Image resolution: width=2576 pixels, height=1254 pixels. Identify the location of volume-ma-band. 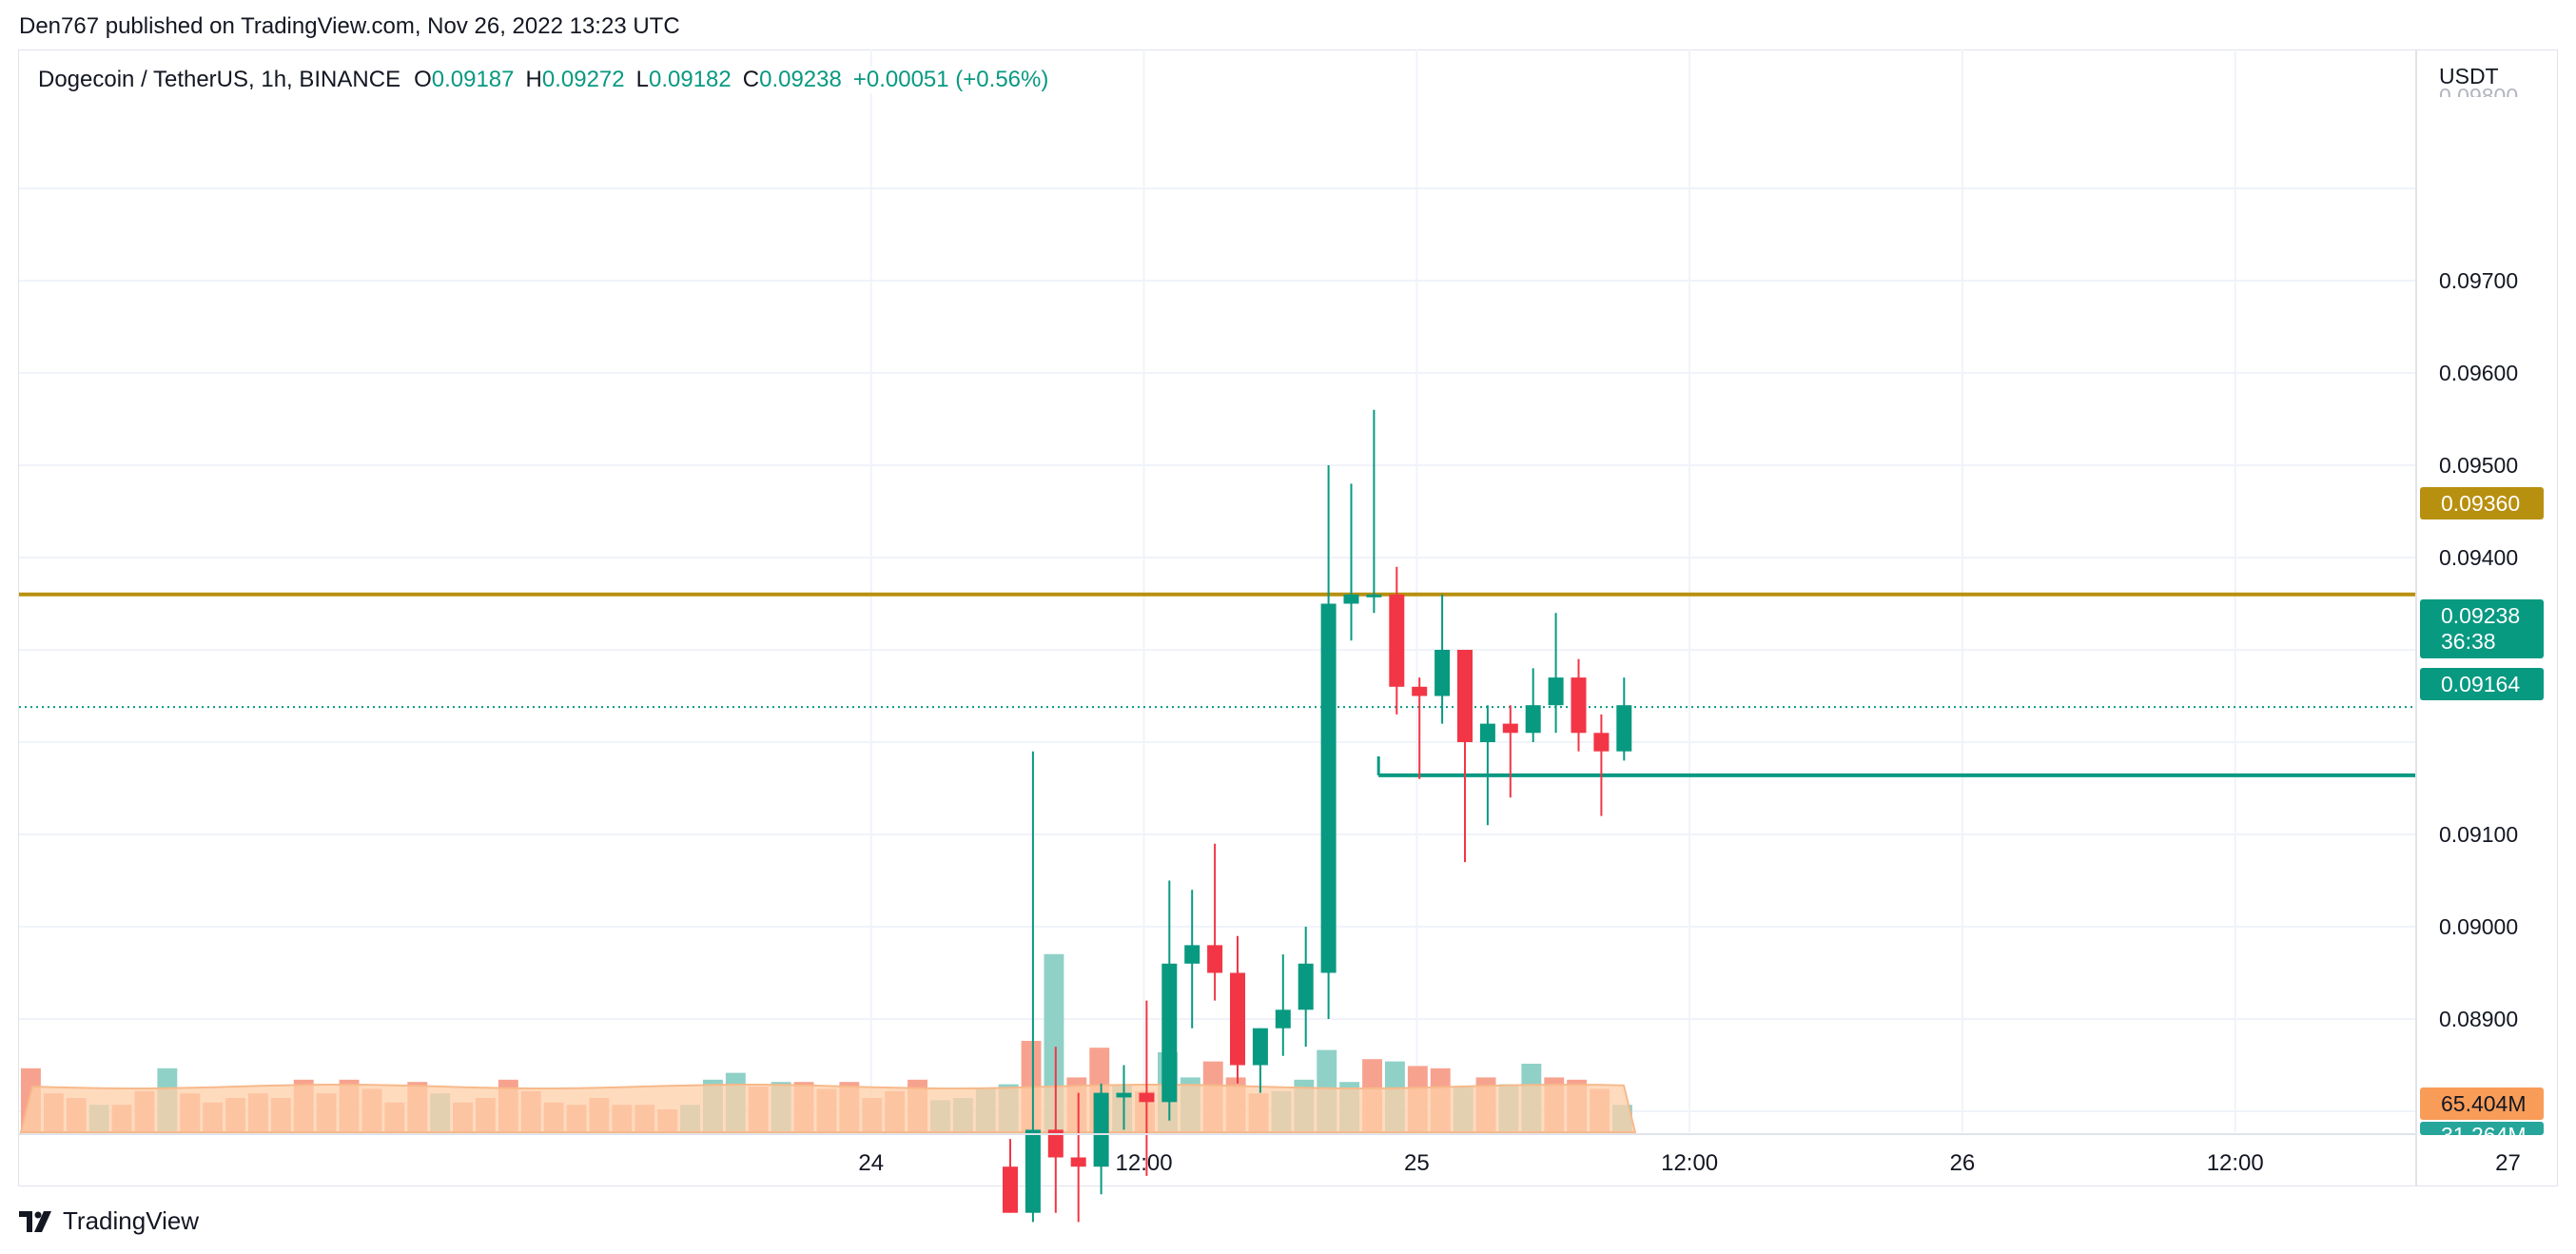
(828, 1108).